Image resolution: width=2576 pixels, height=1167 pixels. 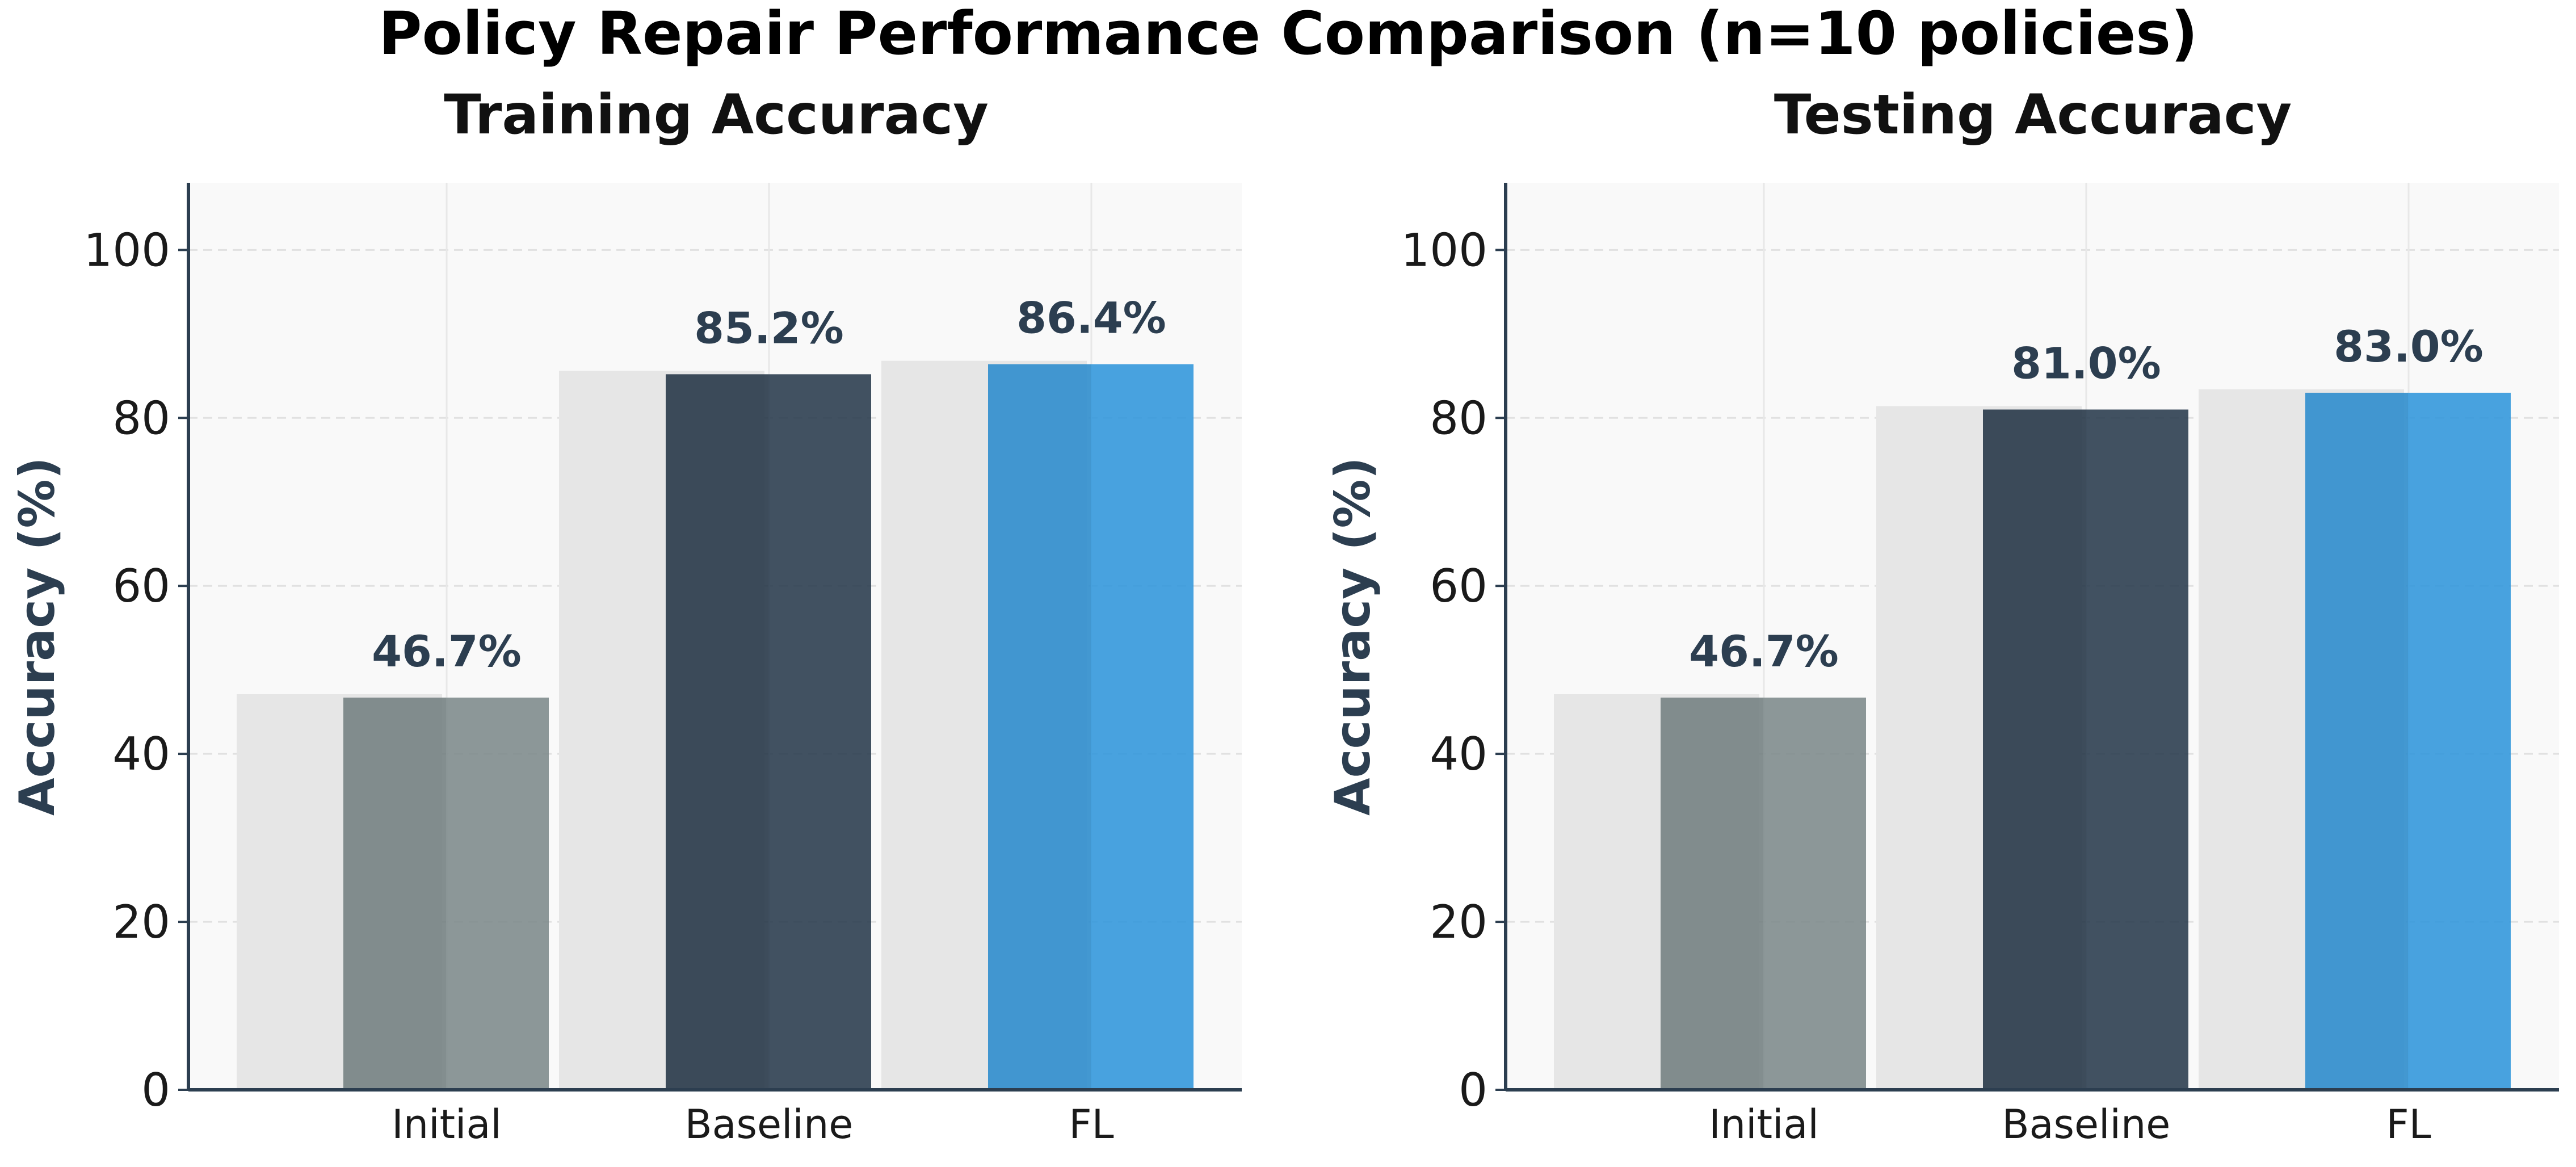 What do you see at coordinates (2408, 346) in the screenshot?
I see `value-label: 83.0%` at bounding box center [2408, 346].